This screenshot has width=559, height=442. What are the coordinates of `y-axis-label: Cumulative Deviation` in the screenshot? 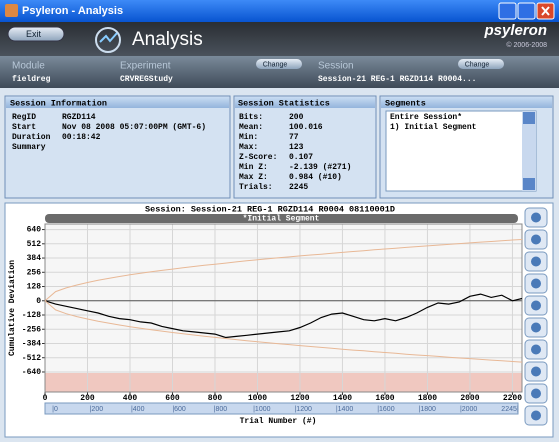 It's located at (12, 308).